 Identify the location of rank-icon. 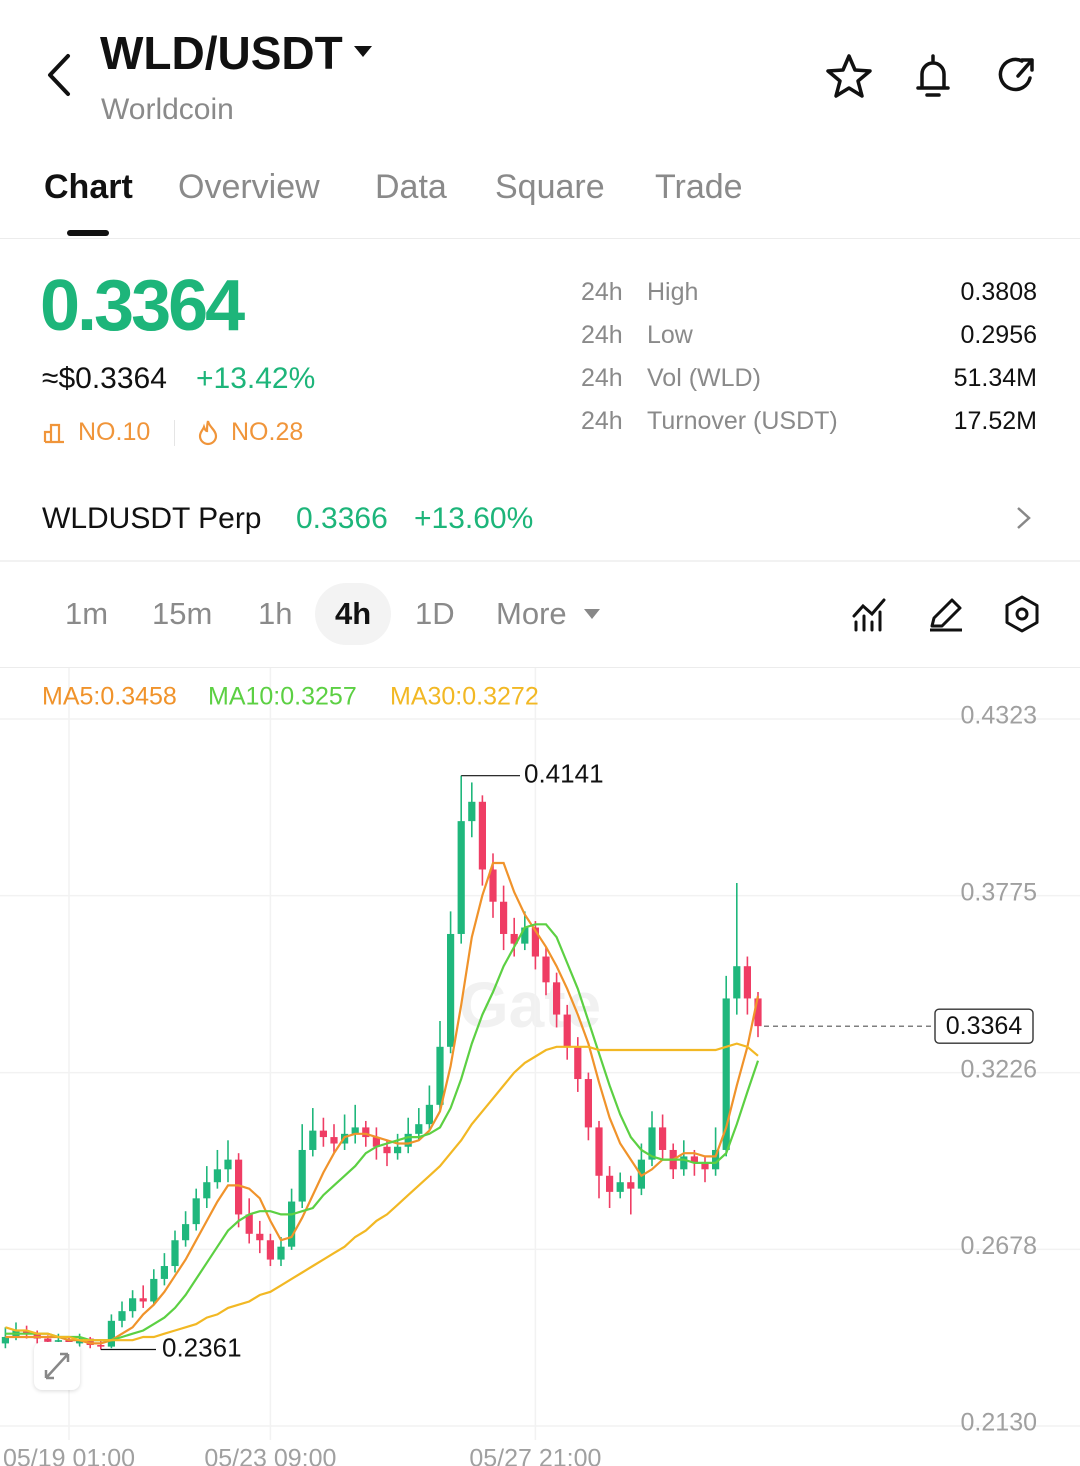
(53, 433).